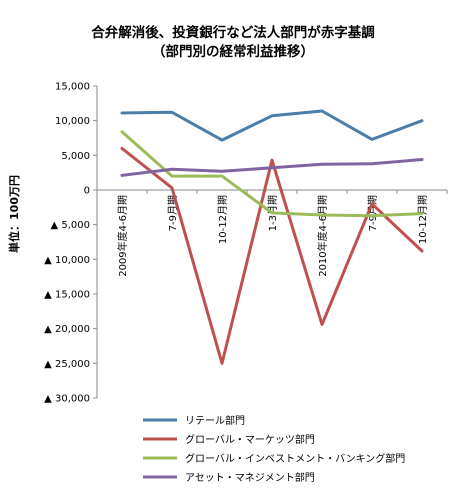 The height and width of the screenshot is (499, 466). What do you see at coordinates (71, 225) in the screenshot?
I see `y-tick-label: ▲ 5,000` at bounding box center [71, 225].